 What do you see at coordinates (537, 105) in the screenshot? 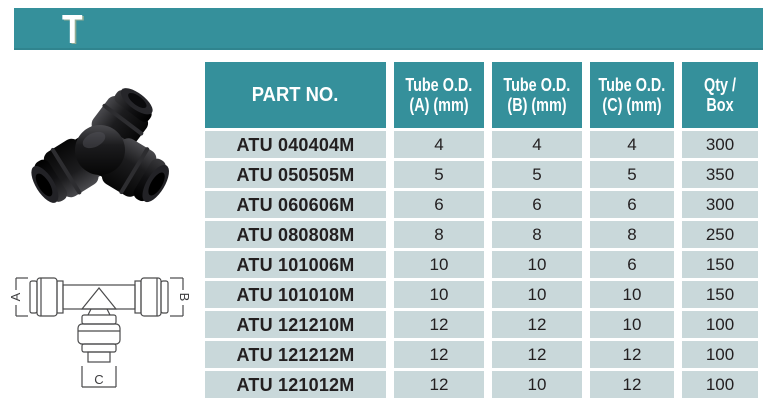
I see `col-header-line2: (B) (mm)` at bounding box center [537, 105].